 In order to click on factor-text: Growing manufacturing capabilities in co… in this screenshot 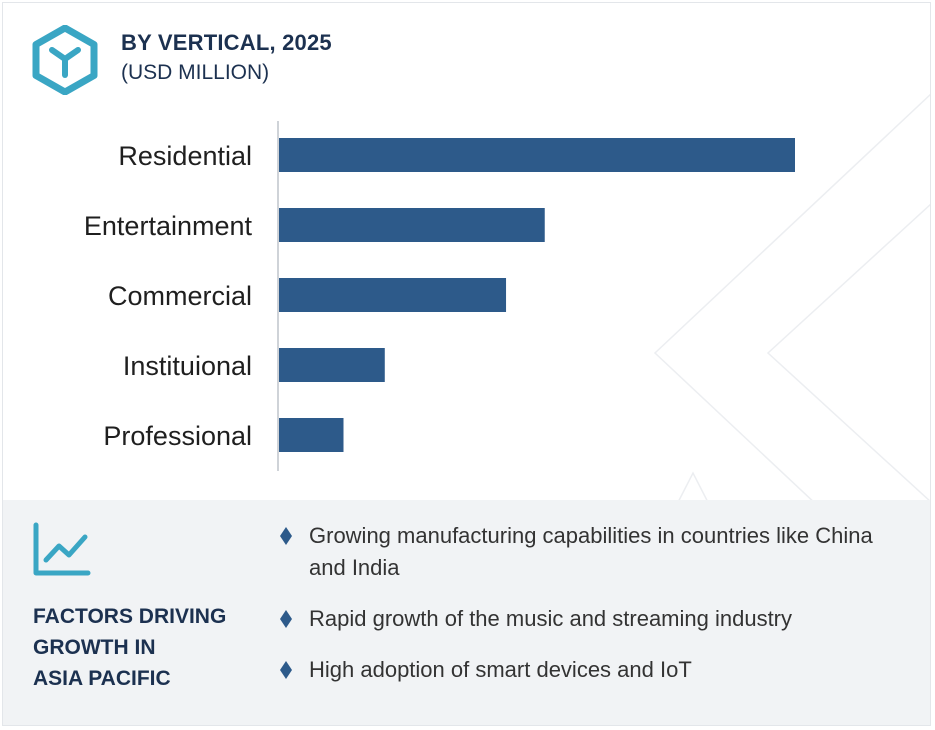, I will do `click(591, 551)`.